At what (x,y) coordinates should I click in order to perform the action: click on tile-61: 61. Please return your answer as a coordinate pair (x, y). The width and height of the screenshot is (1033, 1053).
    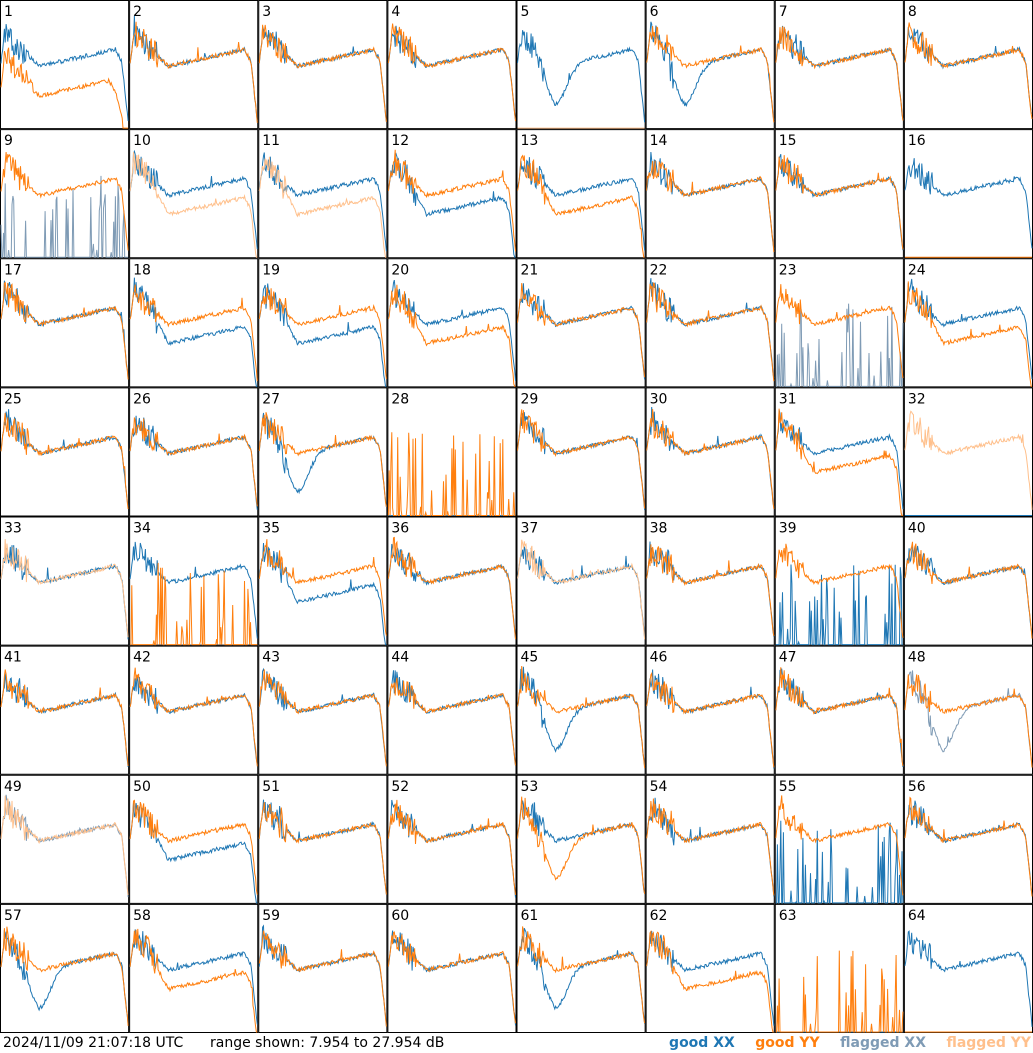
    Looking at the image, I should click on (581, 968).